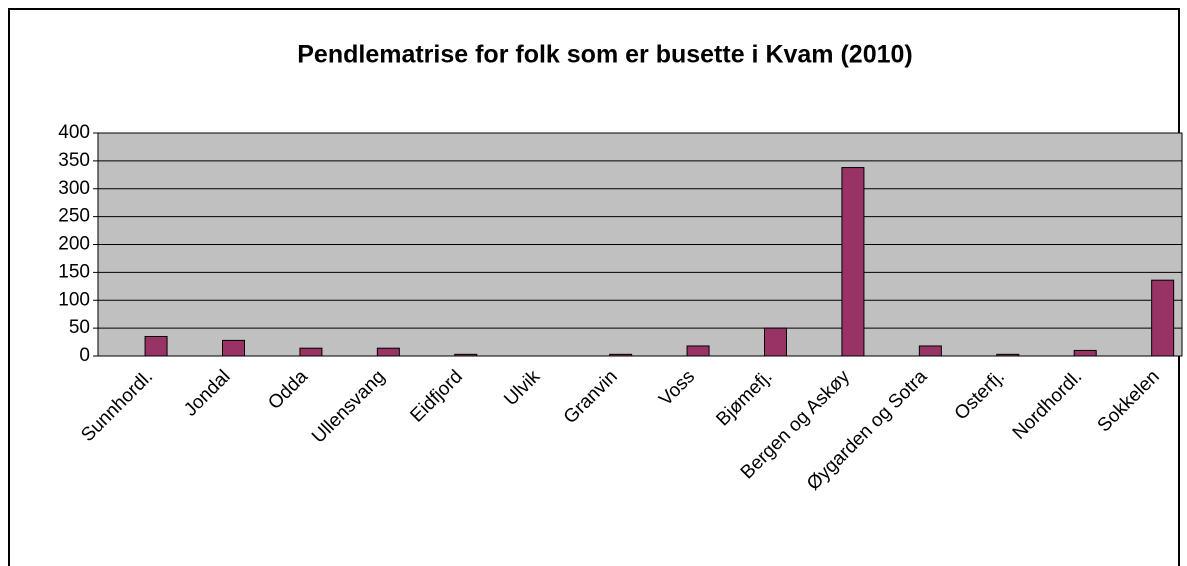 This screenshot has height=566, width=1187. What do you see at coordinates (74, 132) in the screenshot?
I see `y-tick-label: 400` at bounding box center [74, 132].